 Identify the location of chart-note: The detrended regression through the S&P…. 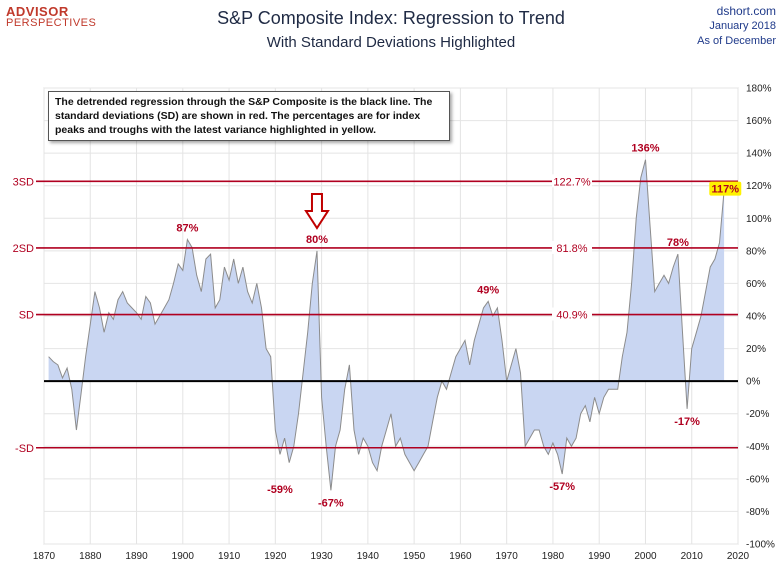
(249, 116).